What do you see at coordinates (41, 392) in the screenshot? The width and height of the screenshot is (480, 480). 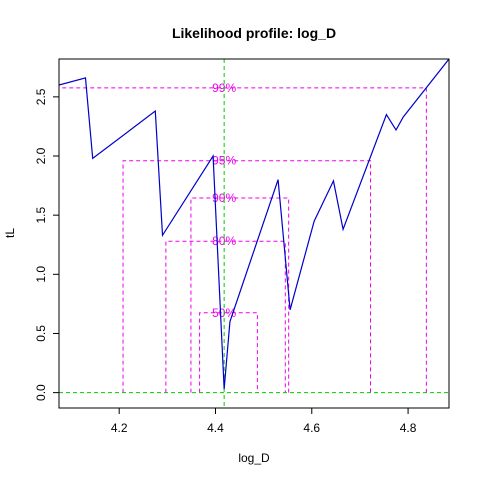 I see `y-tick-label: 0.0` at bounding box center [41, 392].